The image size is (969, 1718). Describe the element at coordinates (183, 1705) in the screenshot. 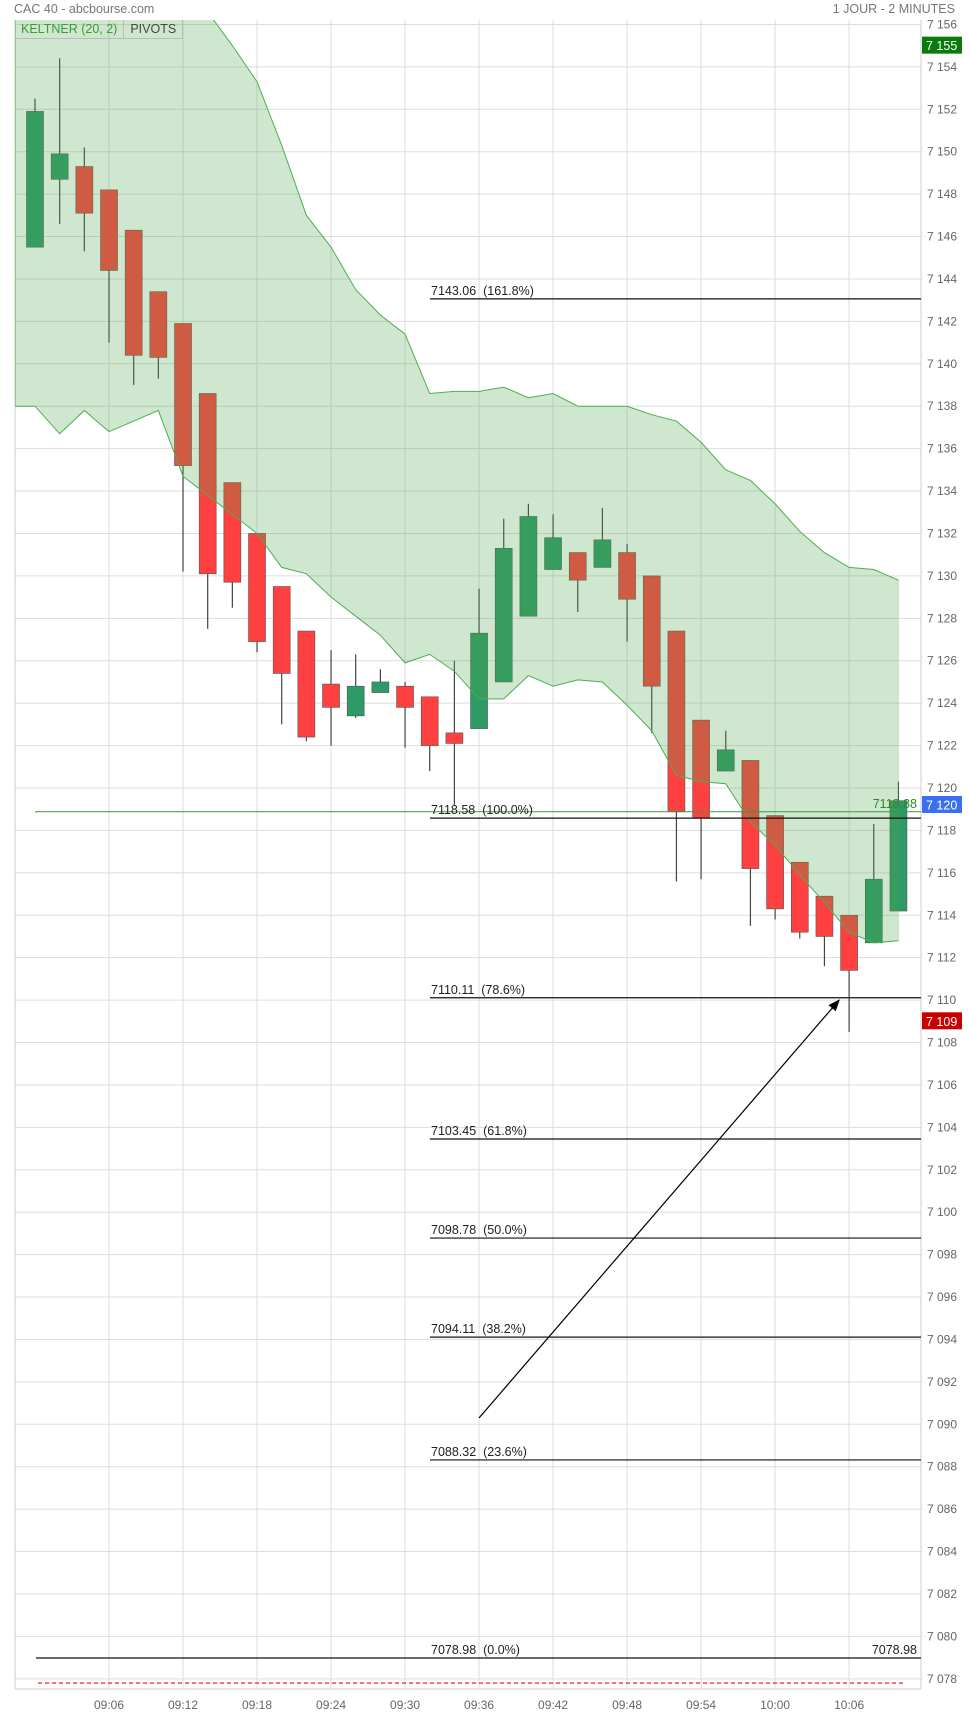

I see `x-tick-label: 09:12` at that location.